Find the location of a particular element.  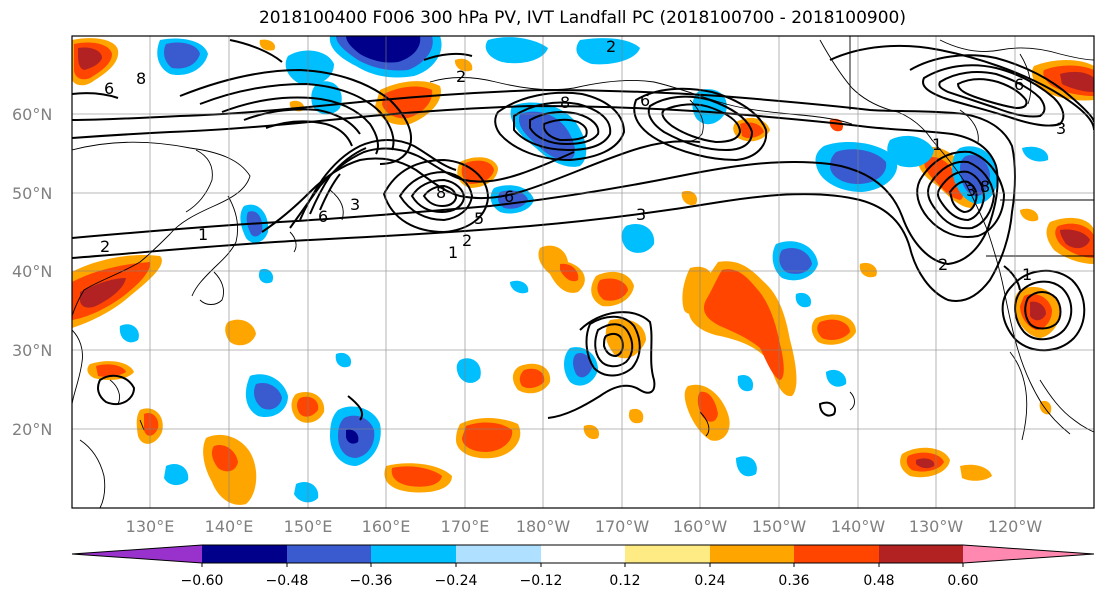

colorbar-segments is located at coordinates (583, 554).